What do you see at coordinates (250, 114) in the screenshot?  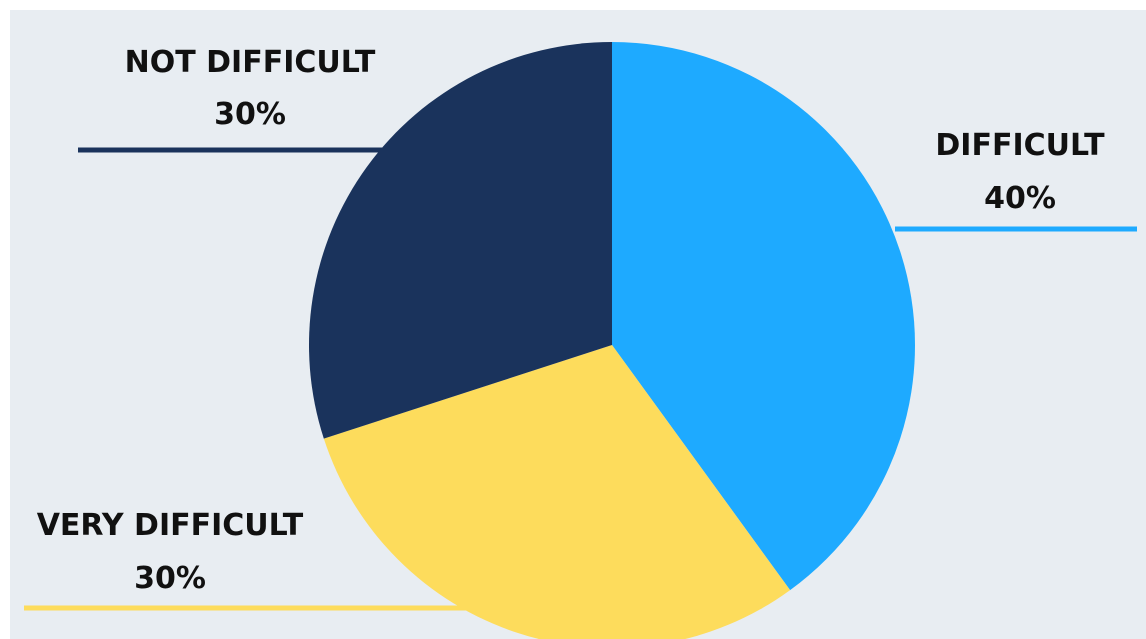 I see `slice-value-not-difficult: 30%` at bounding box center [250, 114].